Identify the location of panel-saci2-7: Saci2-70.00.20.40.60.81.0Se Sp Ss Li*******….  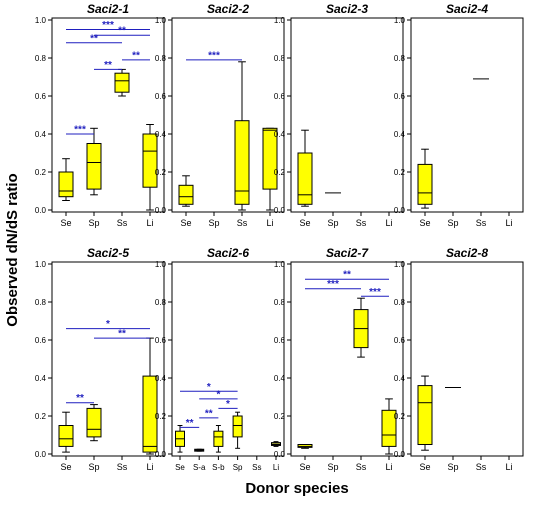
(339, 359).